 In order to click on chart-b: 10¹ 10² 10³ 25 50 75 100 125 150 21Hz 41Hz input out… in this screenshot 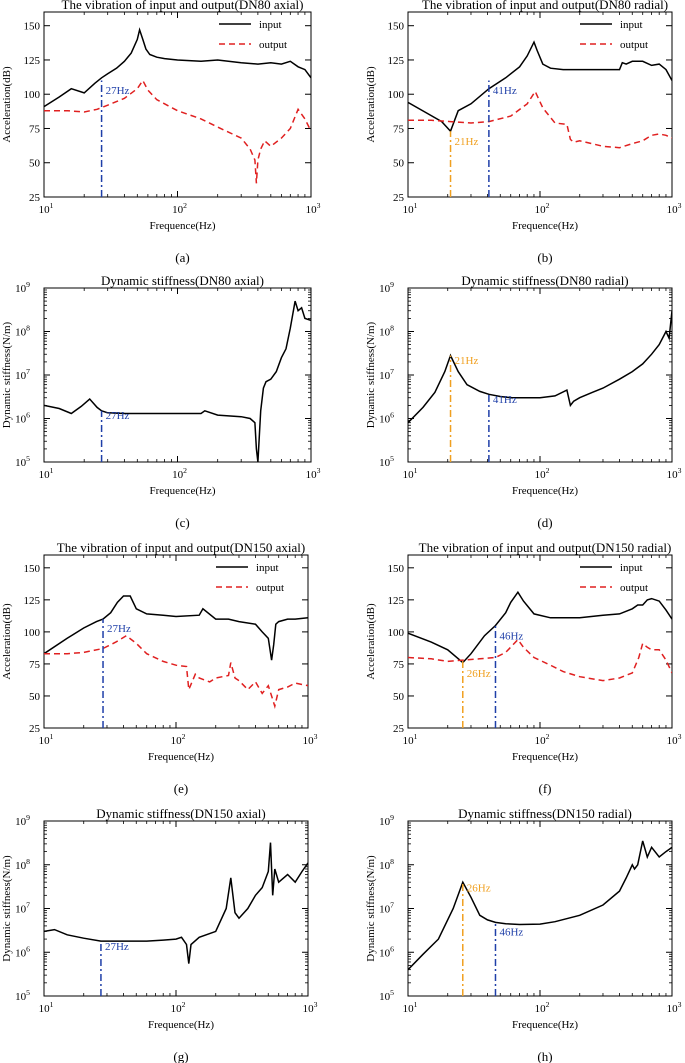, I will do `click(523, 132)`.